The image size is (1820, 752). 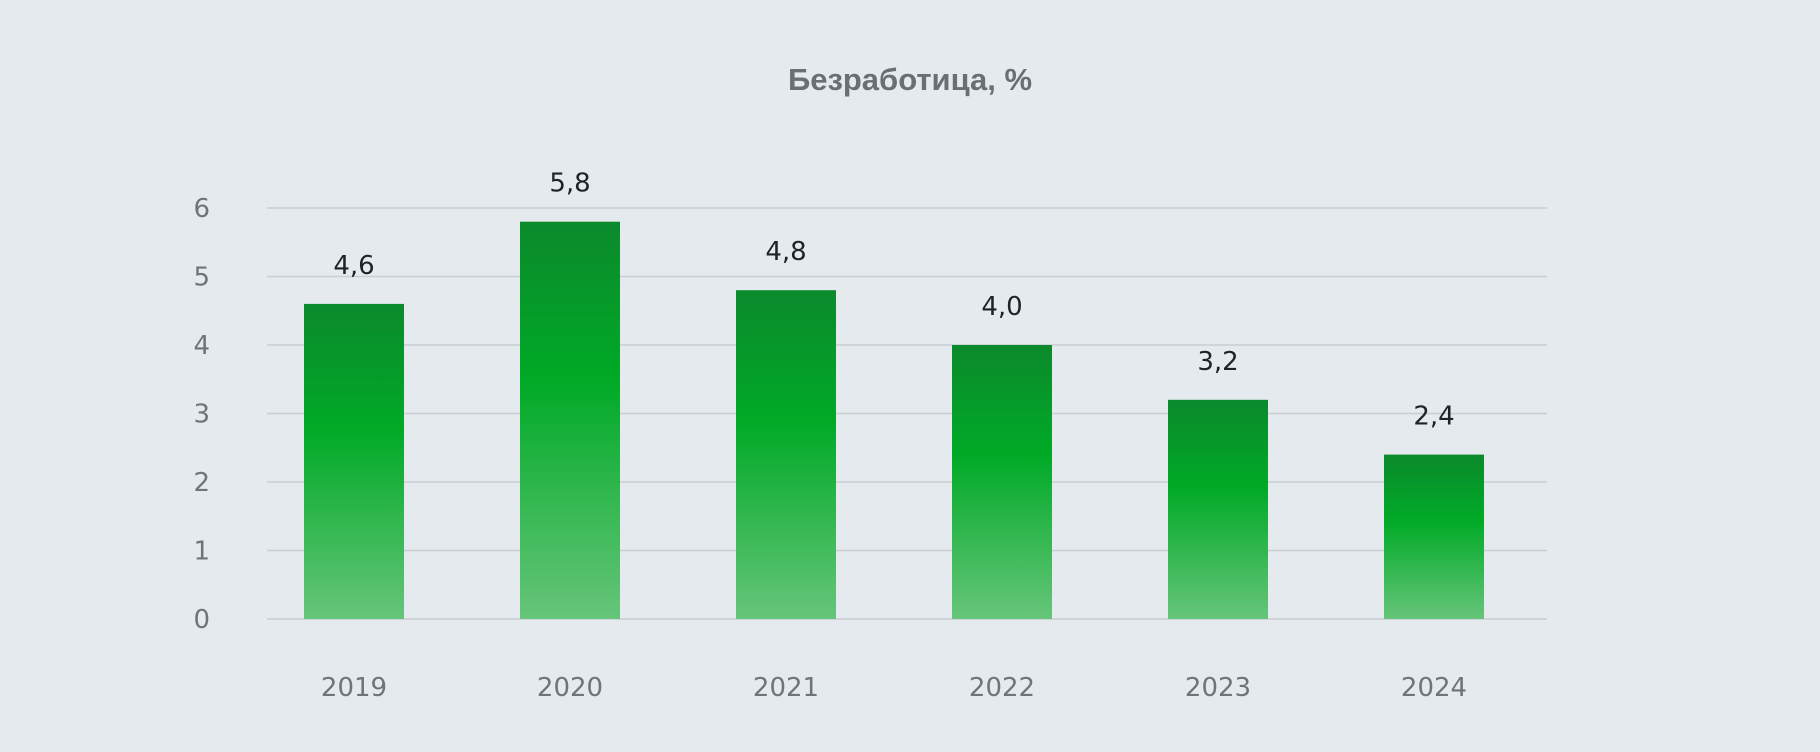 What do you see at coordinates (1434, 536) in the screenshot?
I see `bar-2024` at bounding box center [1434, 536].